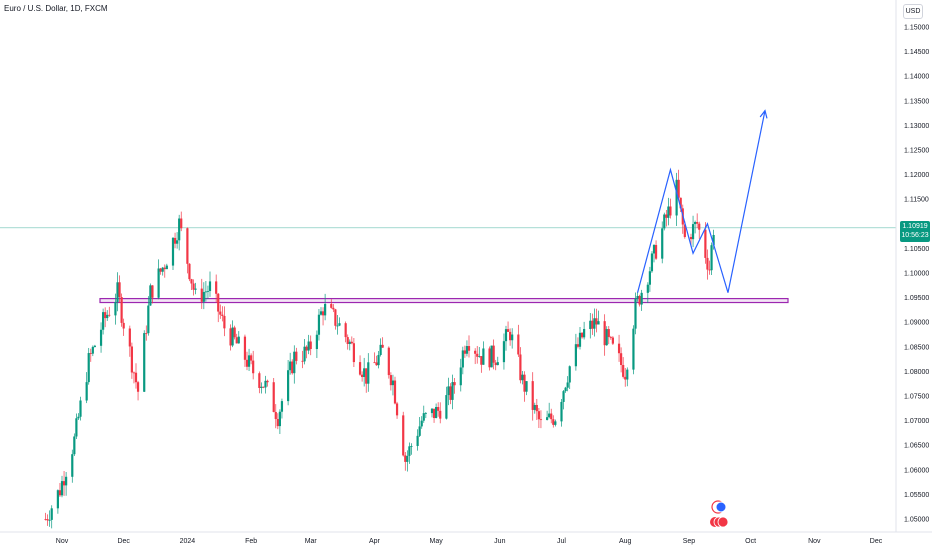  Describe the element at coordinates (916, 495) in the screenshot. I see `y-tick-label: 1.05500` at that location.